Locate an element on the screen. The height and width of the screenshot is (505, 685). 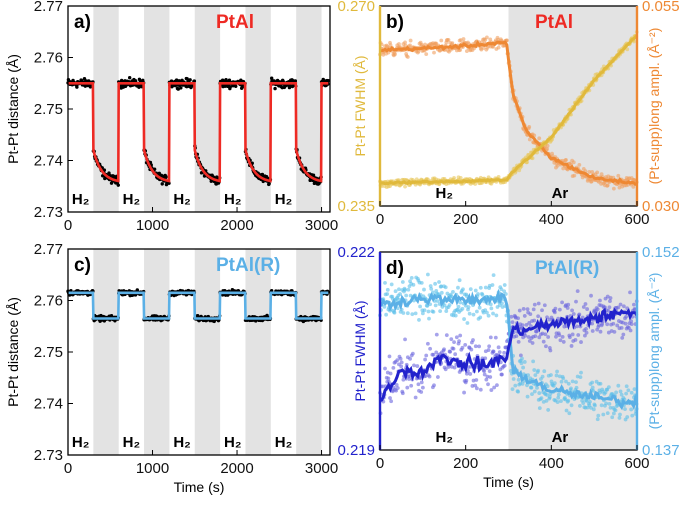
x-tick-label: 600 is located at coordinates (636, 463).